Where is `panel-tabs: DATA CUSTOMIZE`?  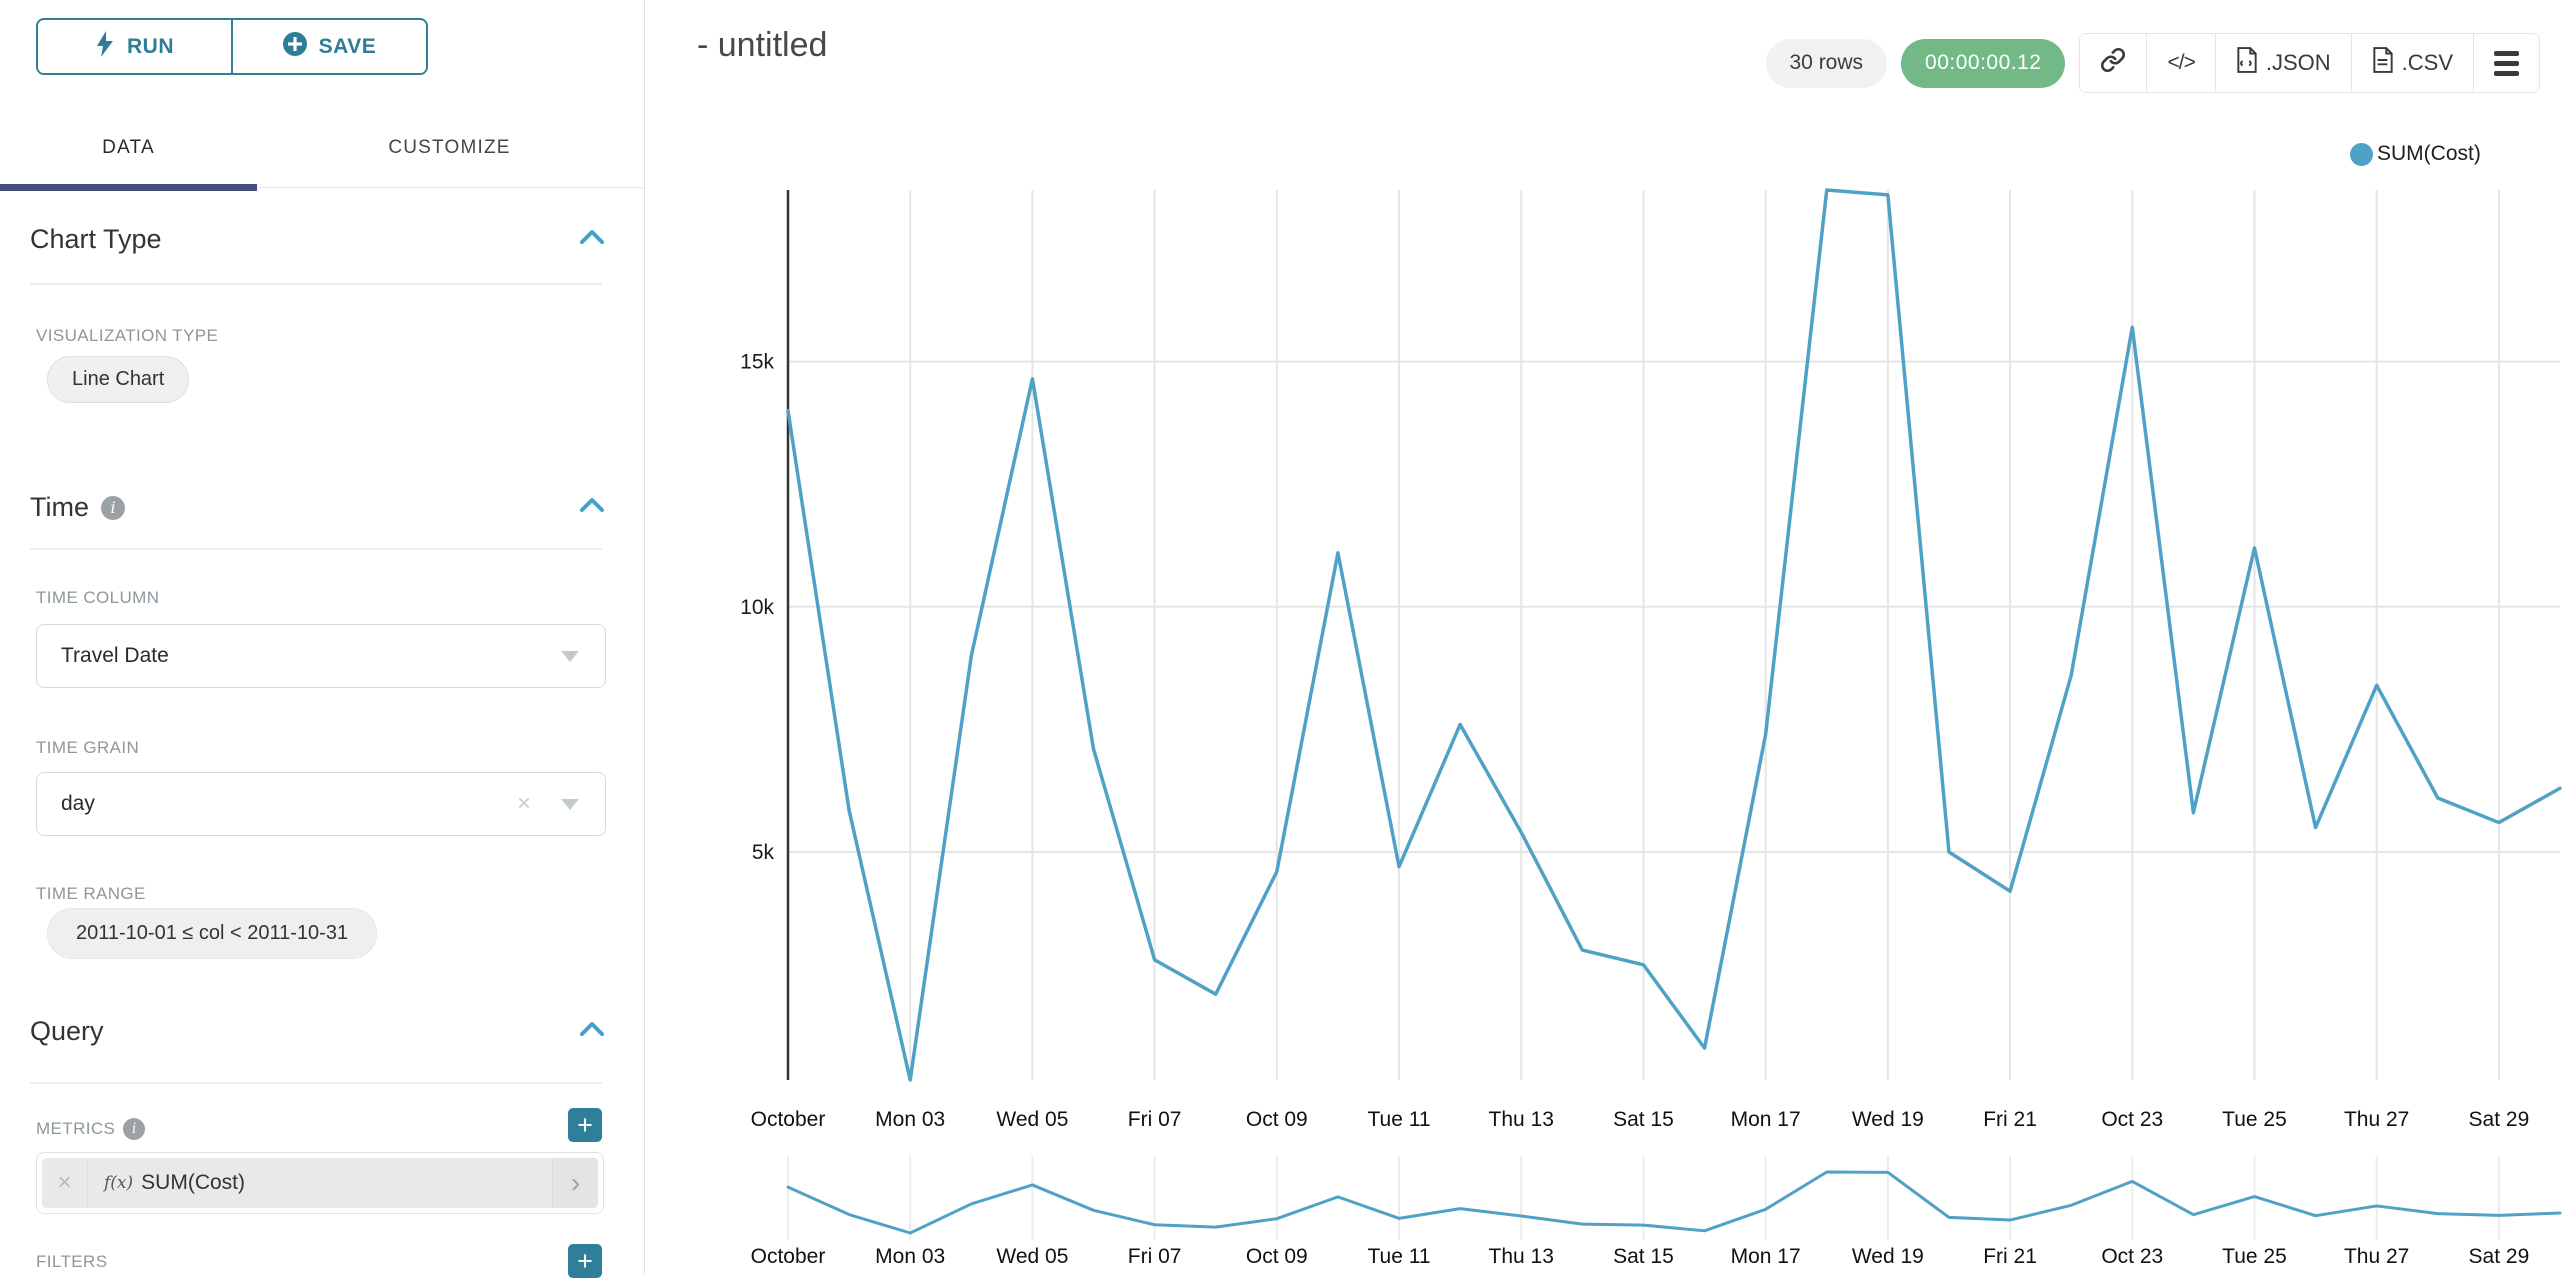
panel-tabs: DATA CUSTOMIZE is located at coordinates (322, 149).